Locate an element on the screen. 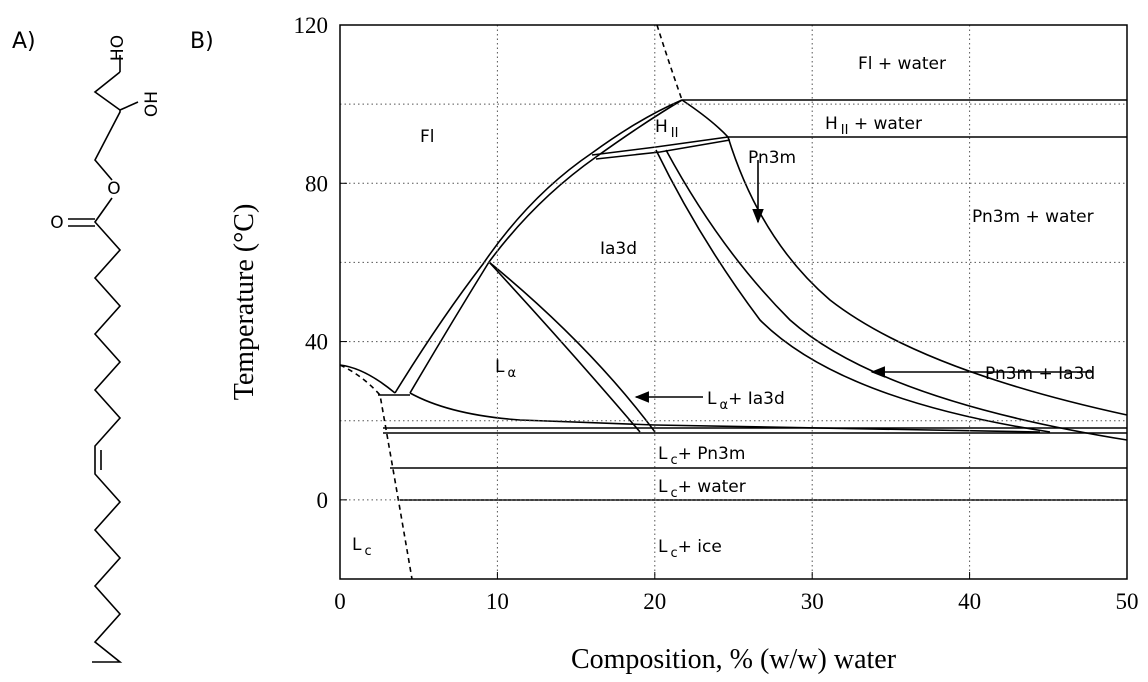 This screenshot has height=682, width=1148. label-text: Pn3m is located at coordinates (772, 158).